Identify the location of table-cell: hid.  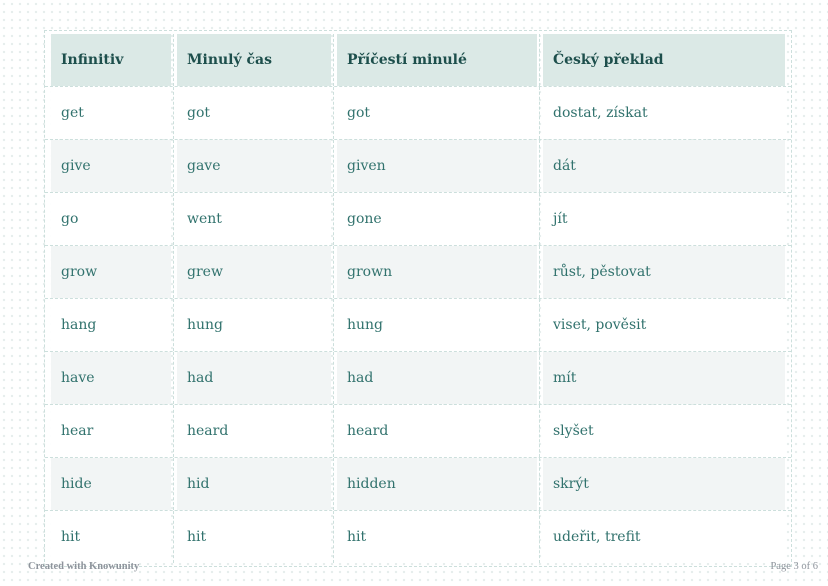
(252, 484).